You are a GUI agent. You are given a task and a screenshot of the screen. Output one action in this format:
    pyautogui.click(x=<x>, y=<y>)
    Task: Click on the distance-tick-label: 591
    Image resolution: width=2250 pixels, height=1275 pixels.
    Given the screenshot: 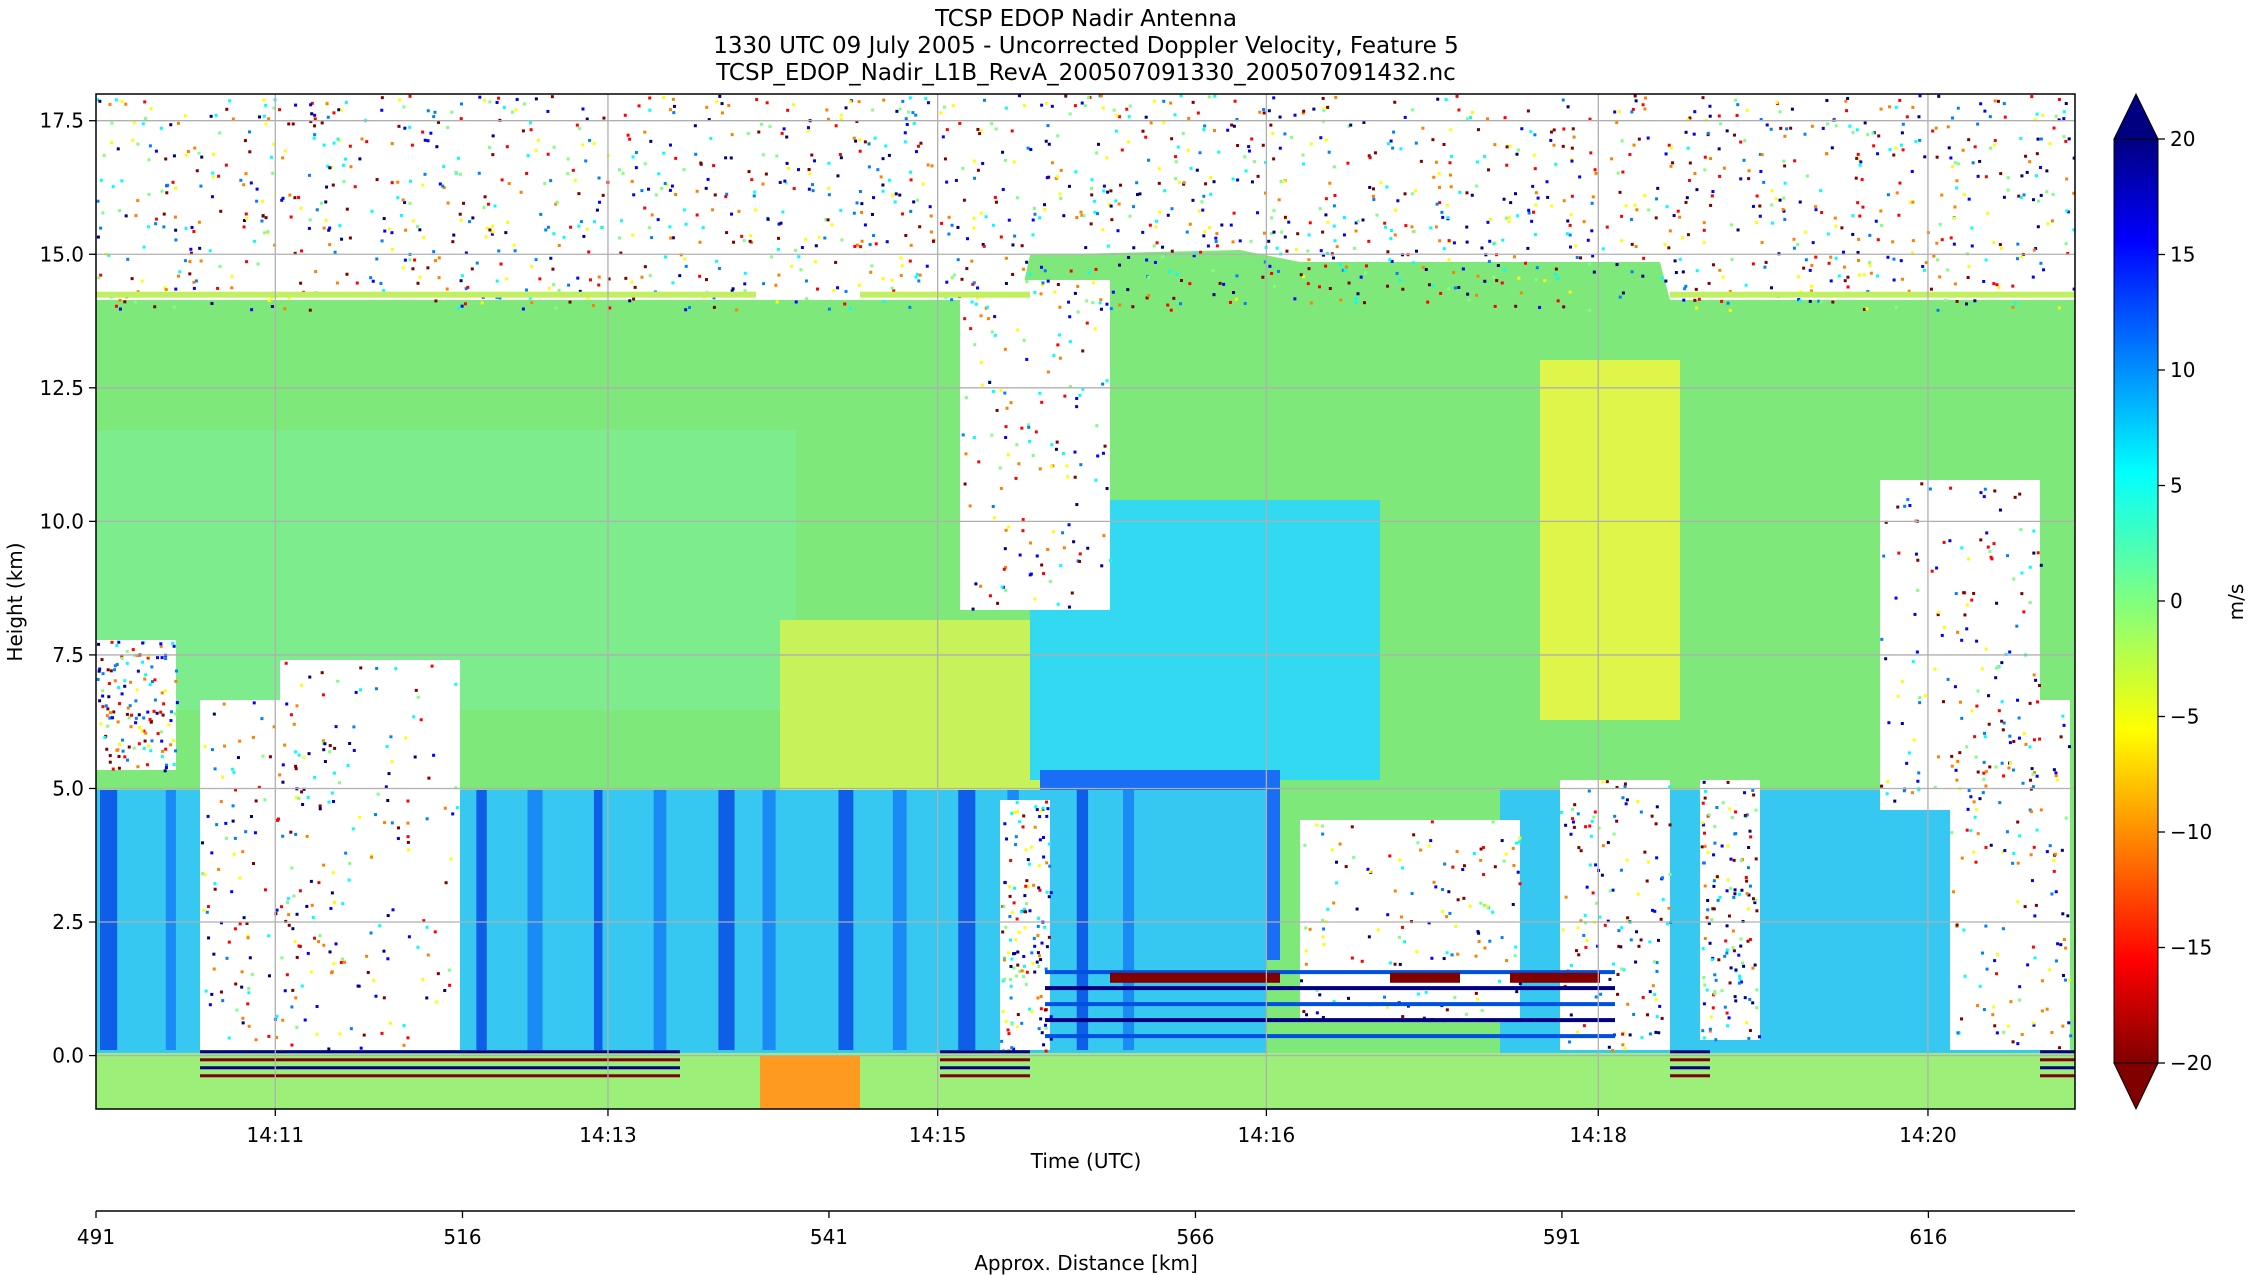 What is the action you would take?
    pyautogui.click(x=1562, y=1237)
    